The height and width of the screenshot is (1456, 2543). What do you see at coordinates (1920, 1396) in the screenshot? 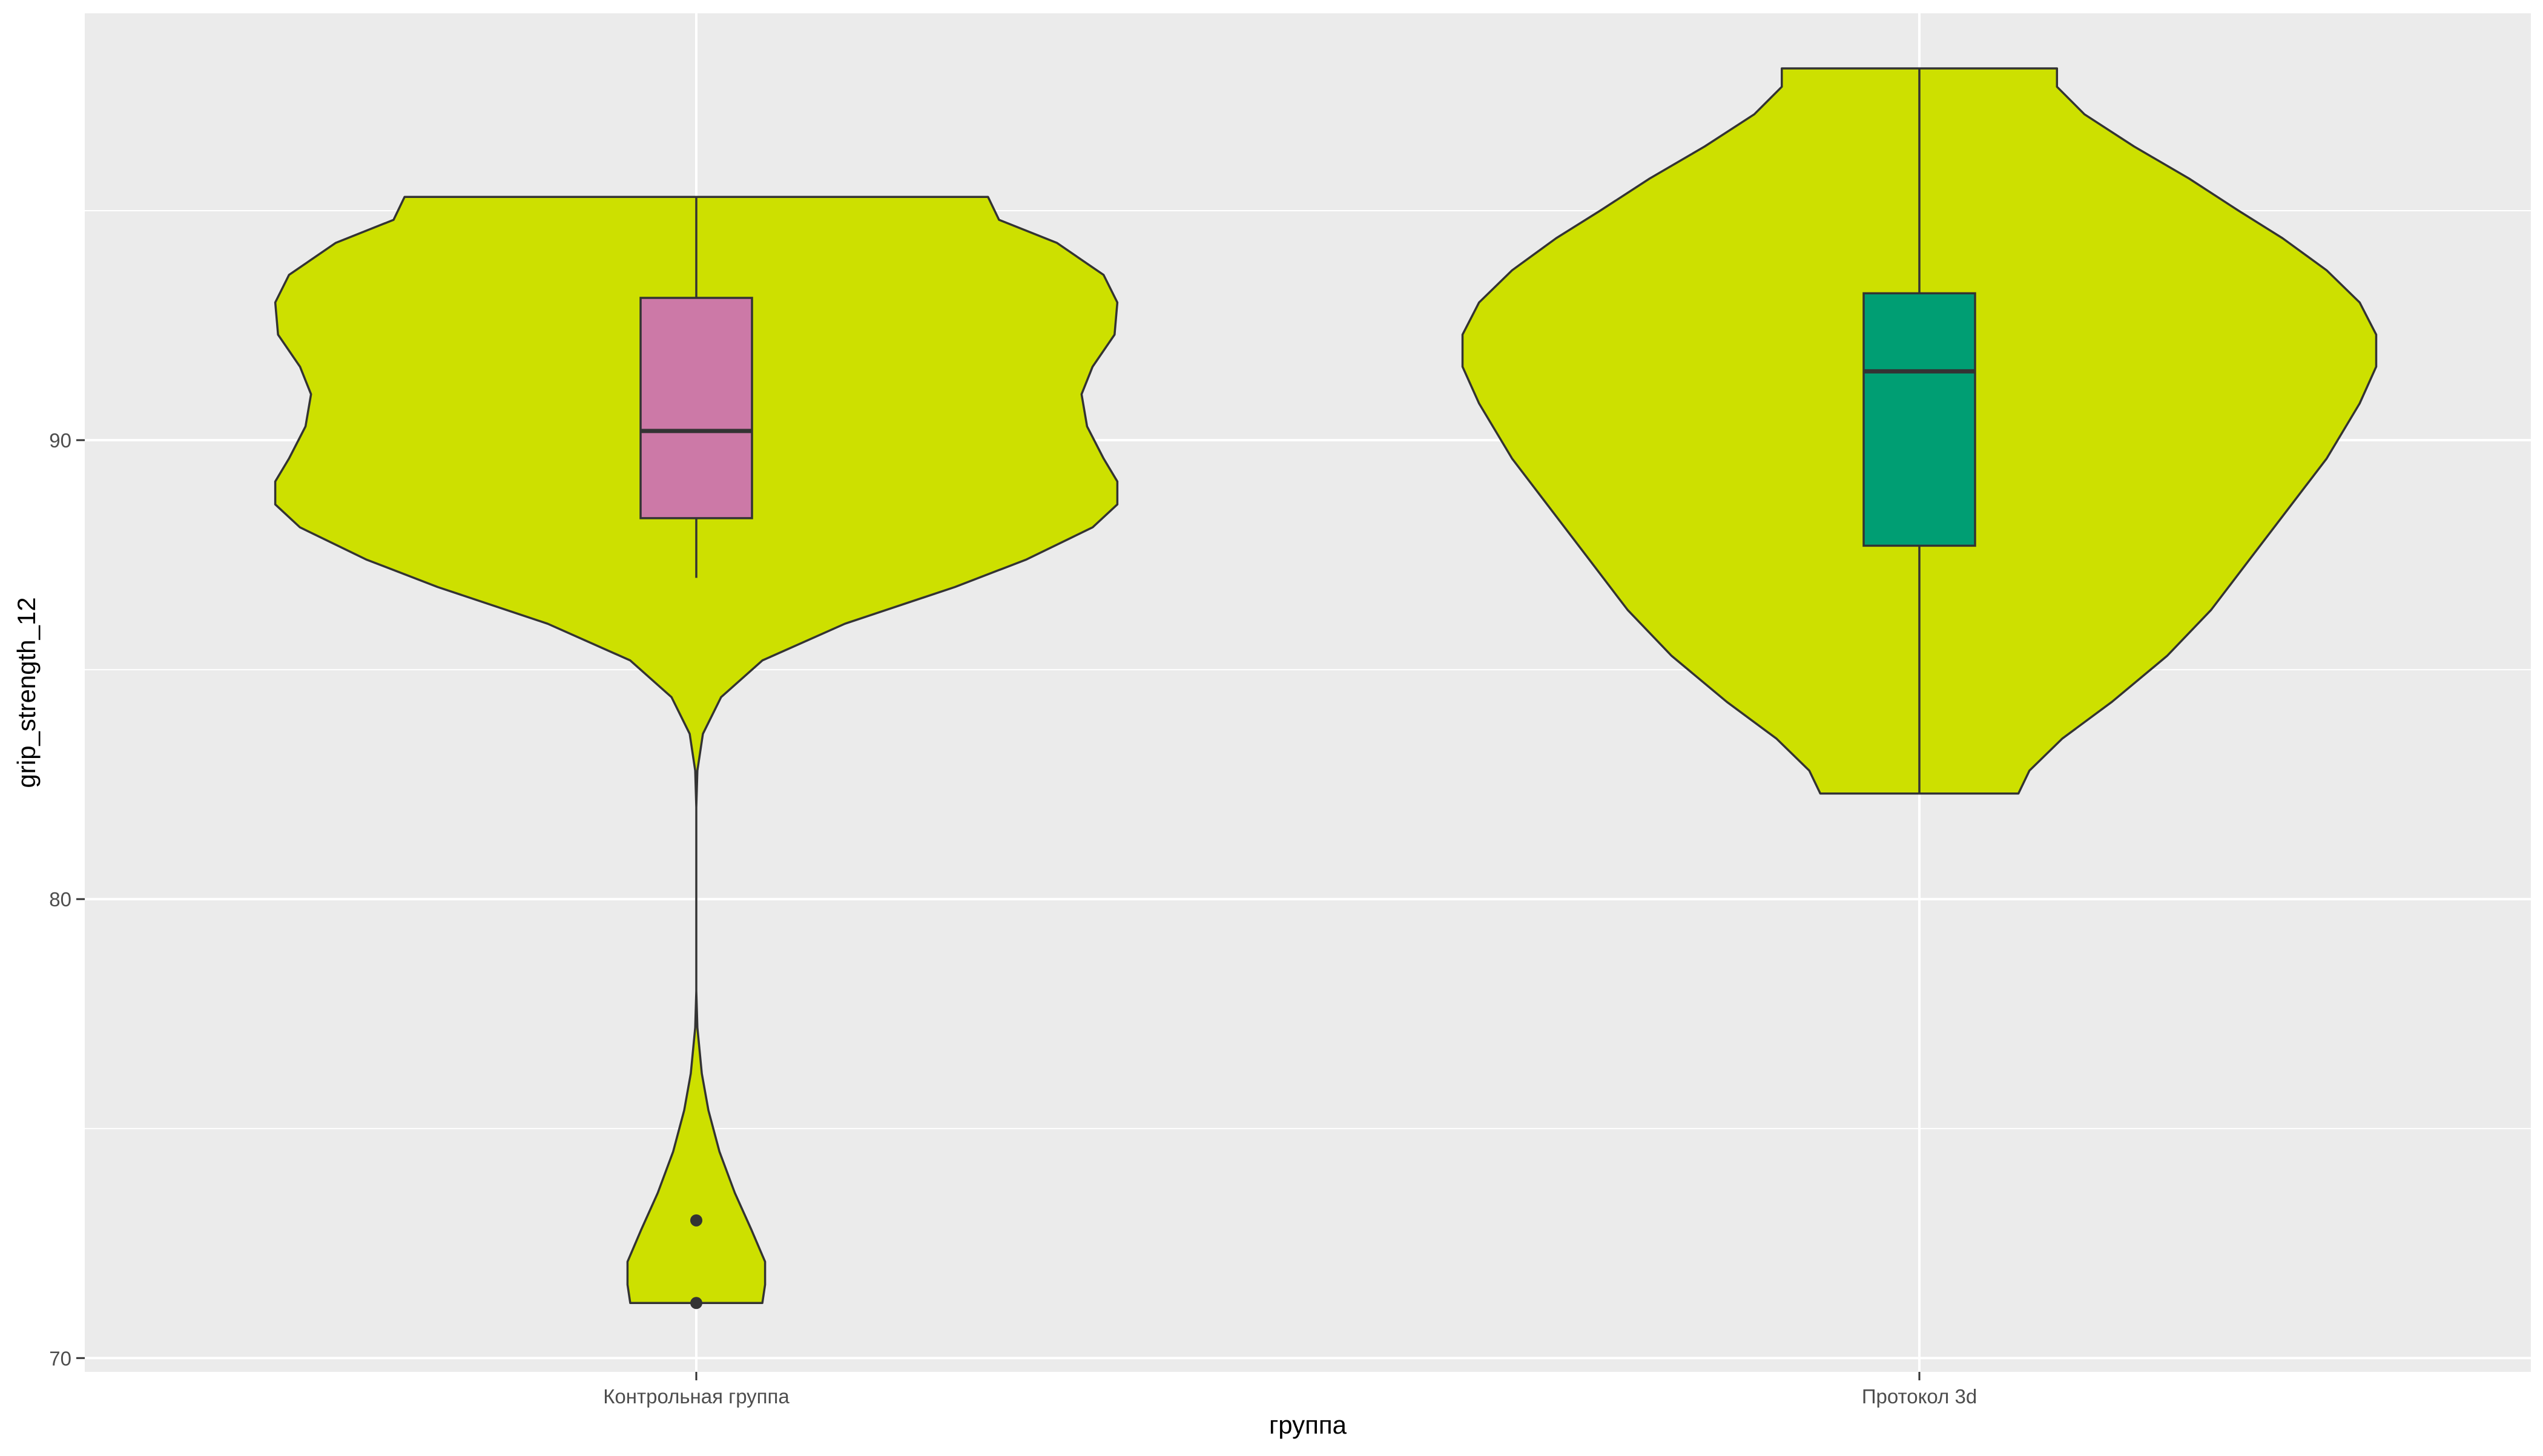
I see `x-tick-label: Протокол 3d` at bounding box center [1920, 1396].